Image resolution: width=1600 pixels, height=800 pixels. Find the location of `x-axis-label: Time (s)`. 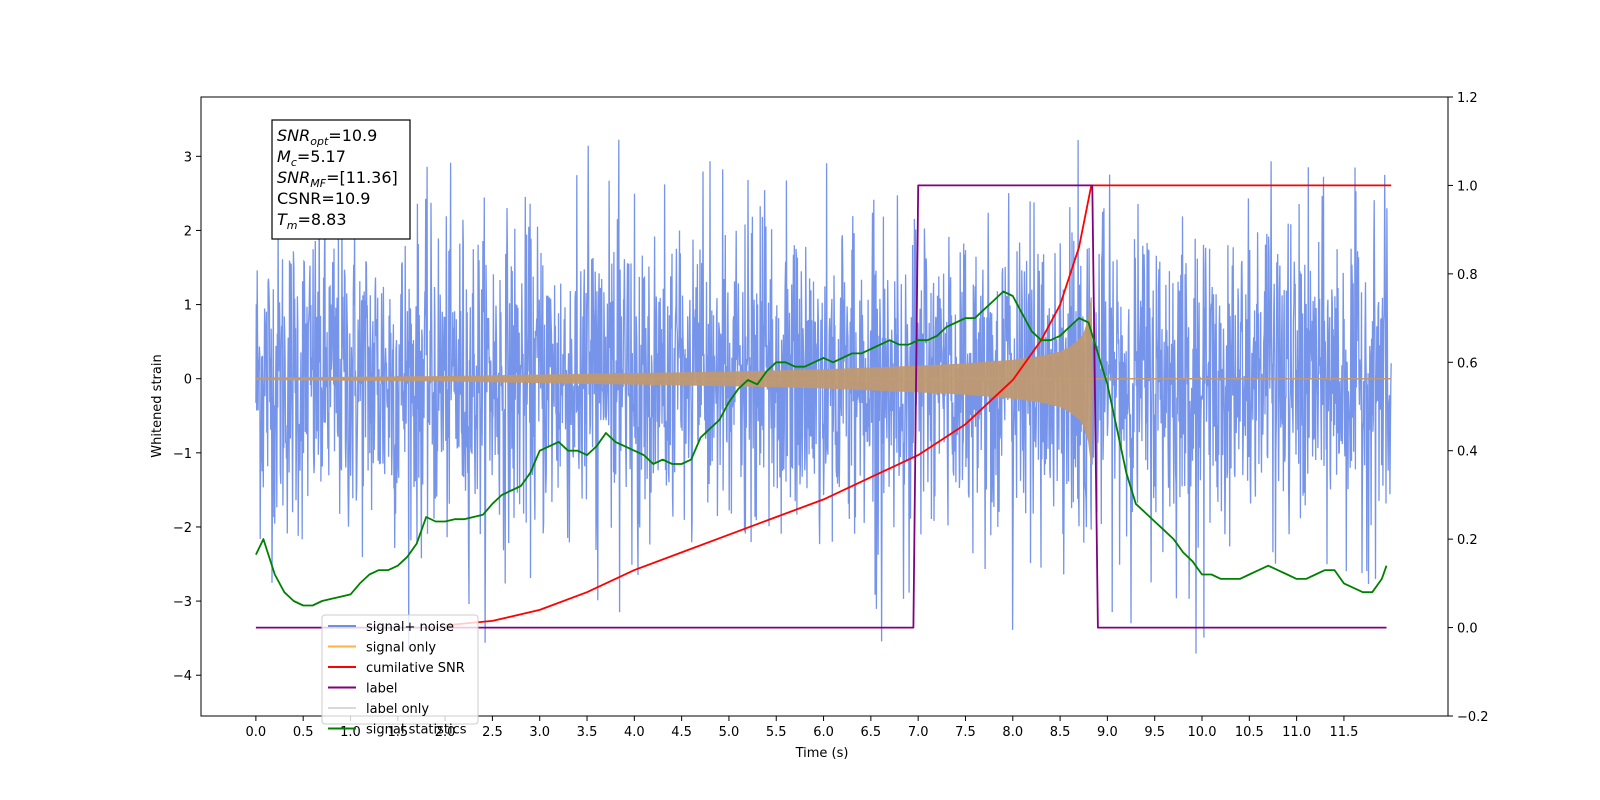

x-axis-label: Time (s) is located at coordinates (822, 753).